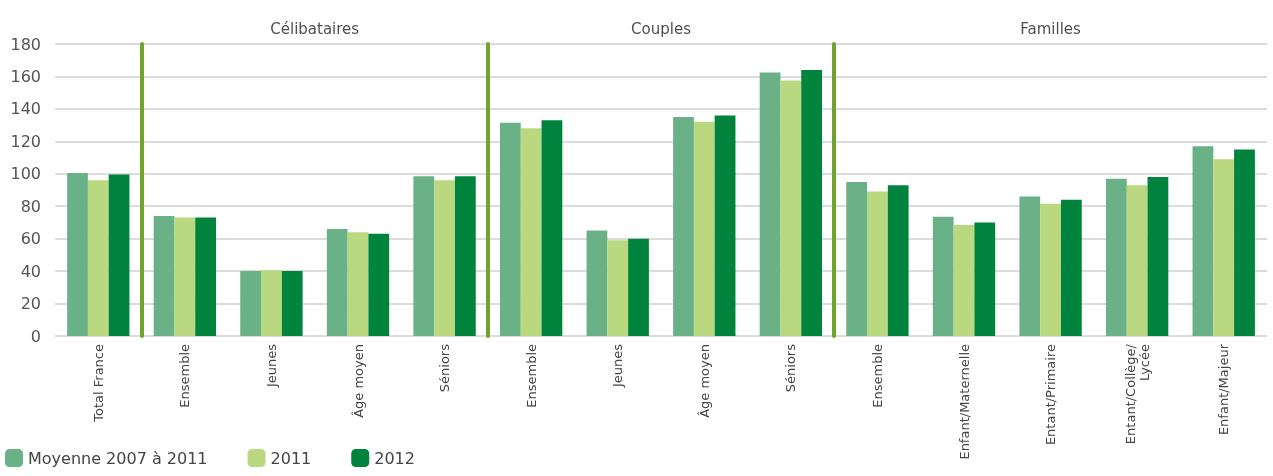 The image size is (1273, 476). Describe the element at coordinates (30, 271) in the screenshot. I see `y-tick-label: 40` at that location.